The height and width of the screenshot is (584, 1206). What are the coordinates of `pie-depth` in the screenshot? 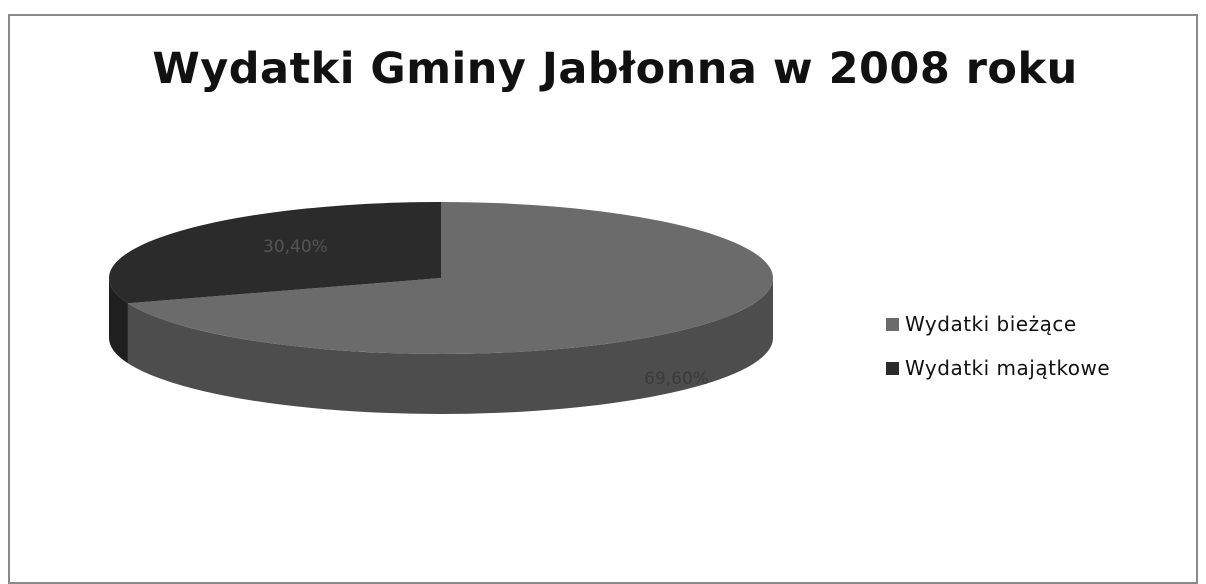 It's located at (441, 346).